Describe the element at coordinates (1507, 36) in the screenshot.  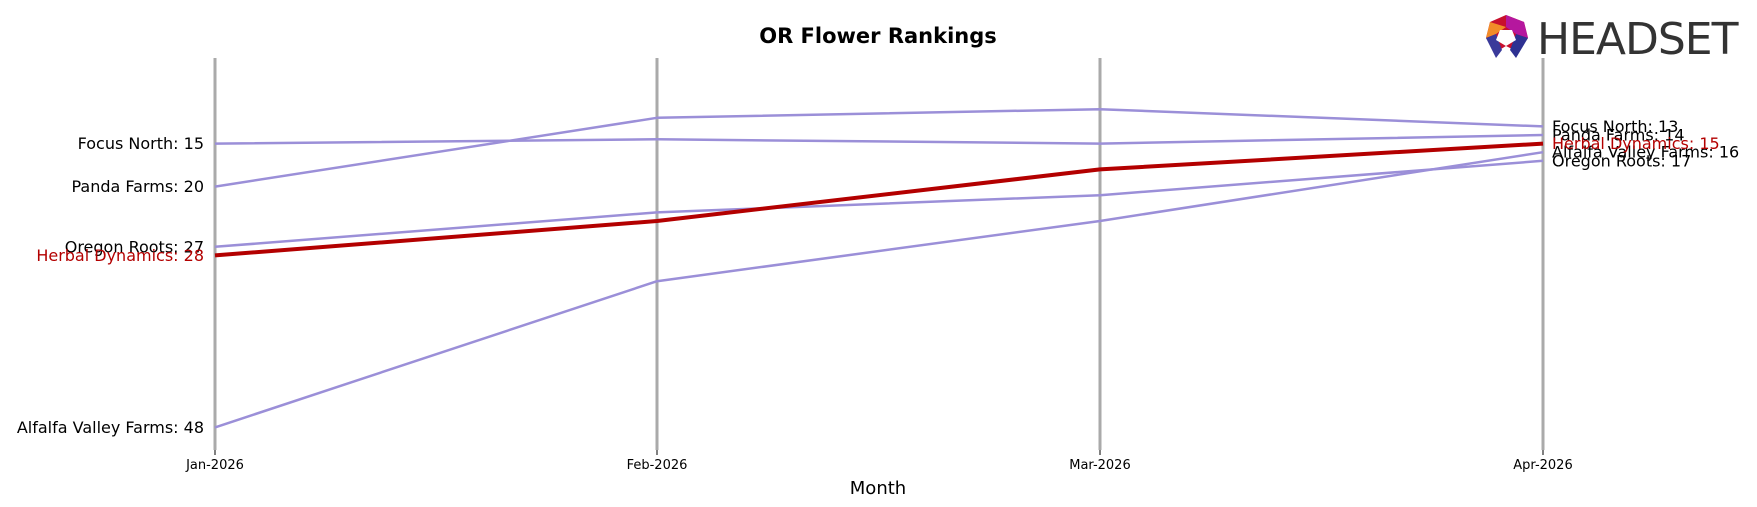
I see `headset-logo-icon` at that location.